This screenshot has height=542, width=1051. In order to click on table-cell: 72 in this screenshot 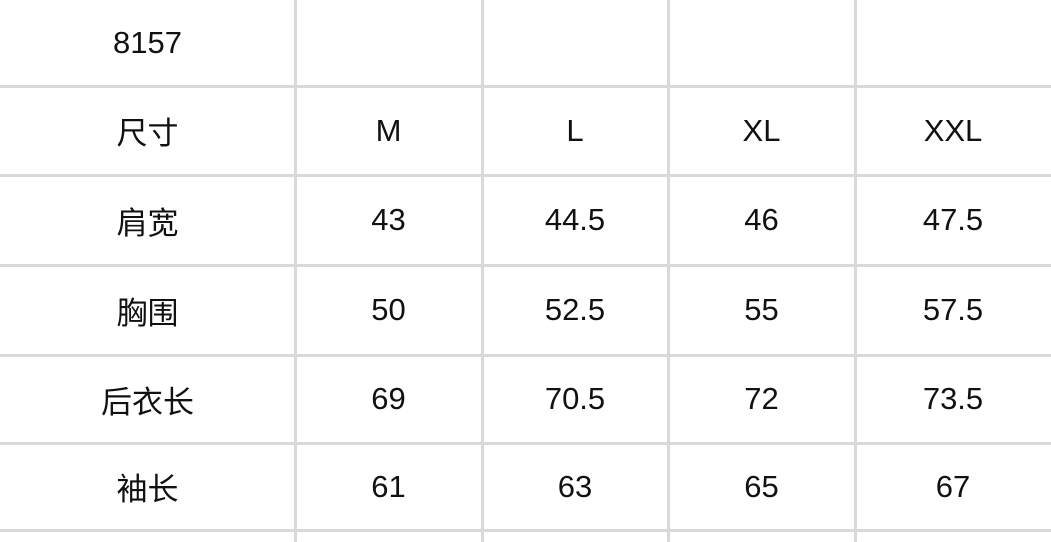, I will do `click(761, 398)`.